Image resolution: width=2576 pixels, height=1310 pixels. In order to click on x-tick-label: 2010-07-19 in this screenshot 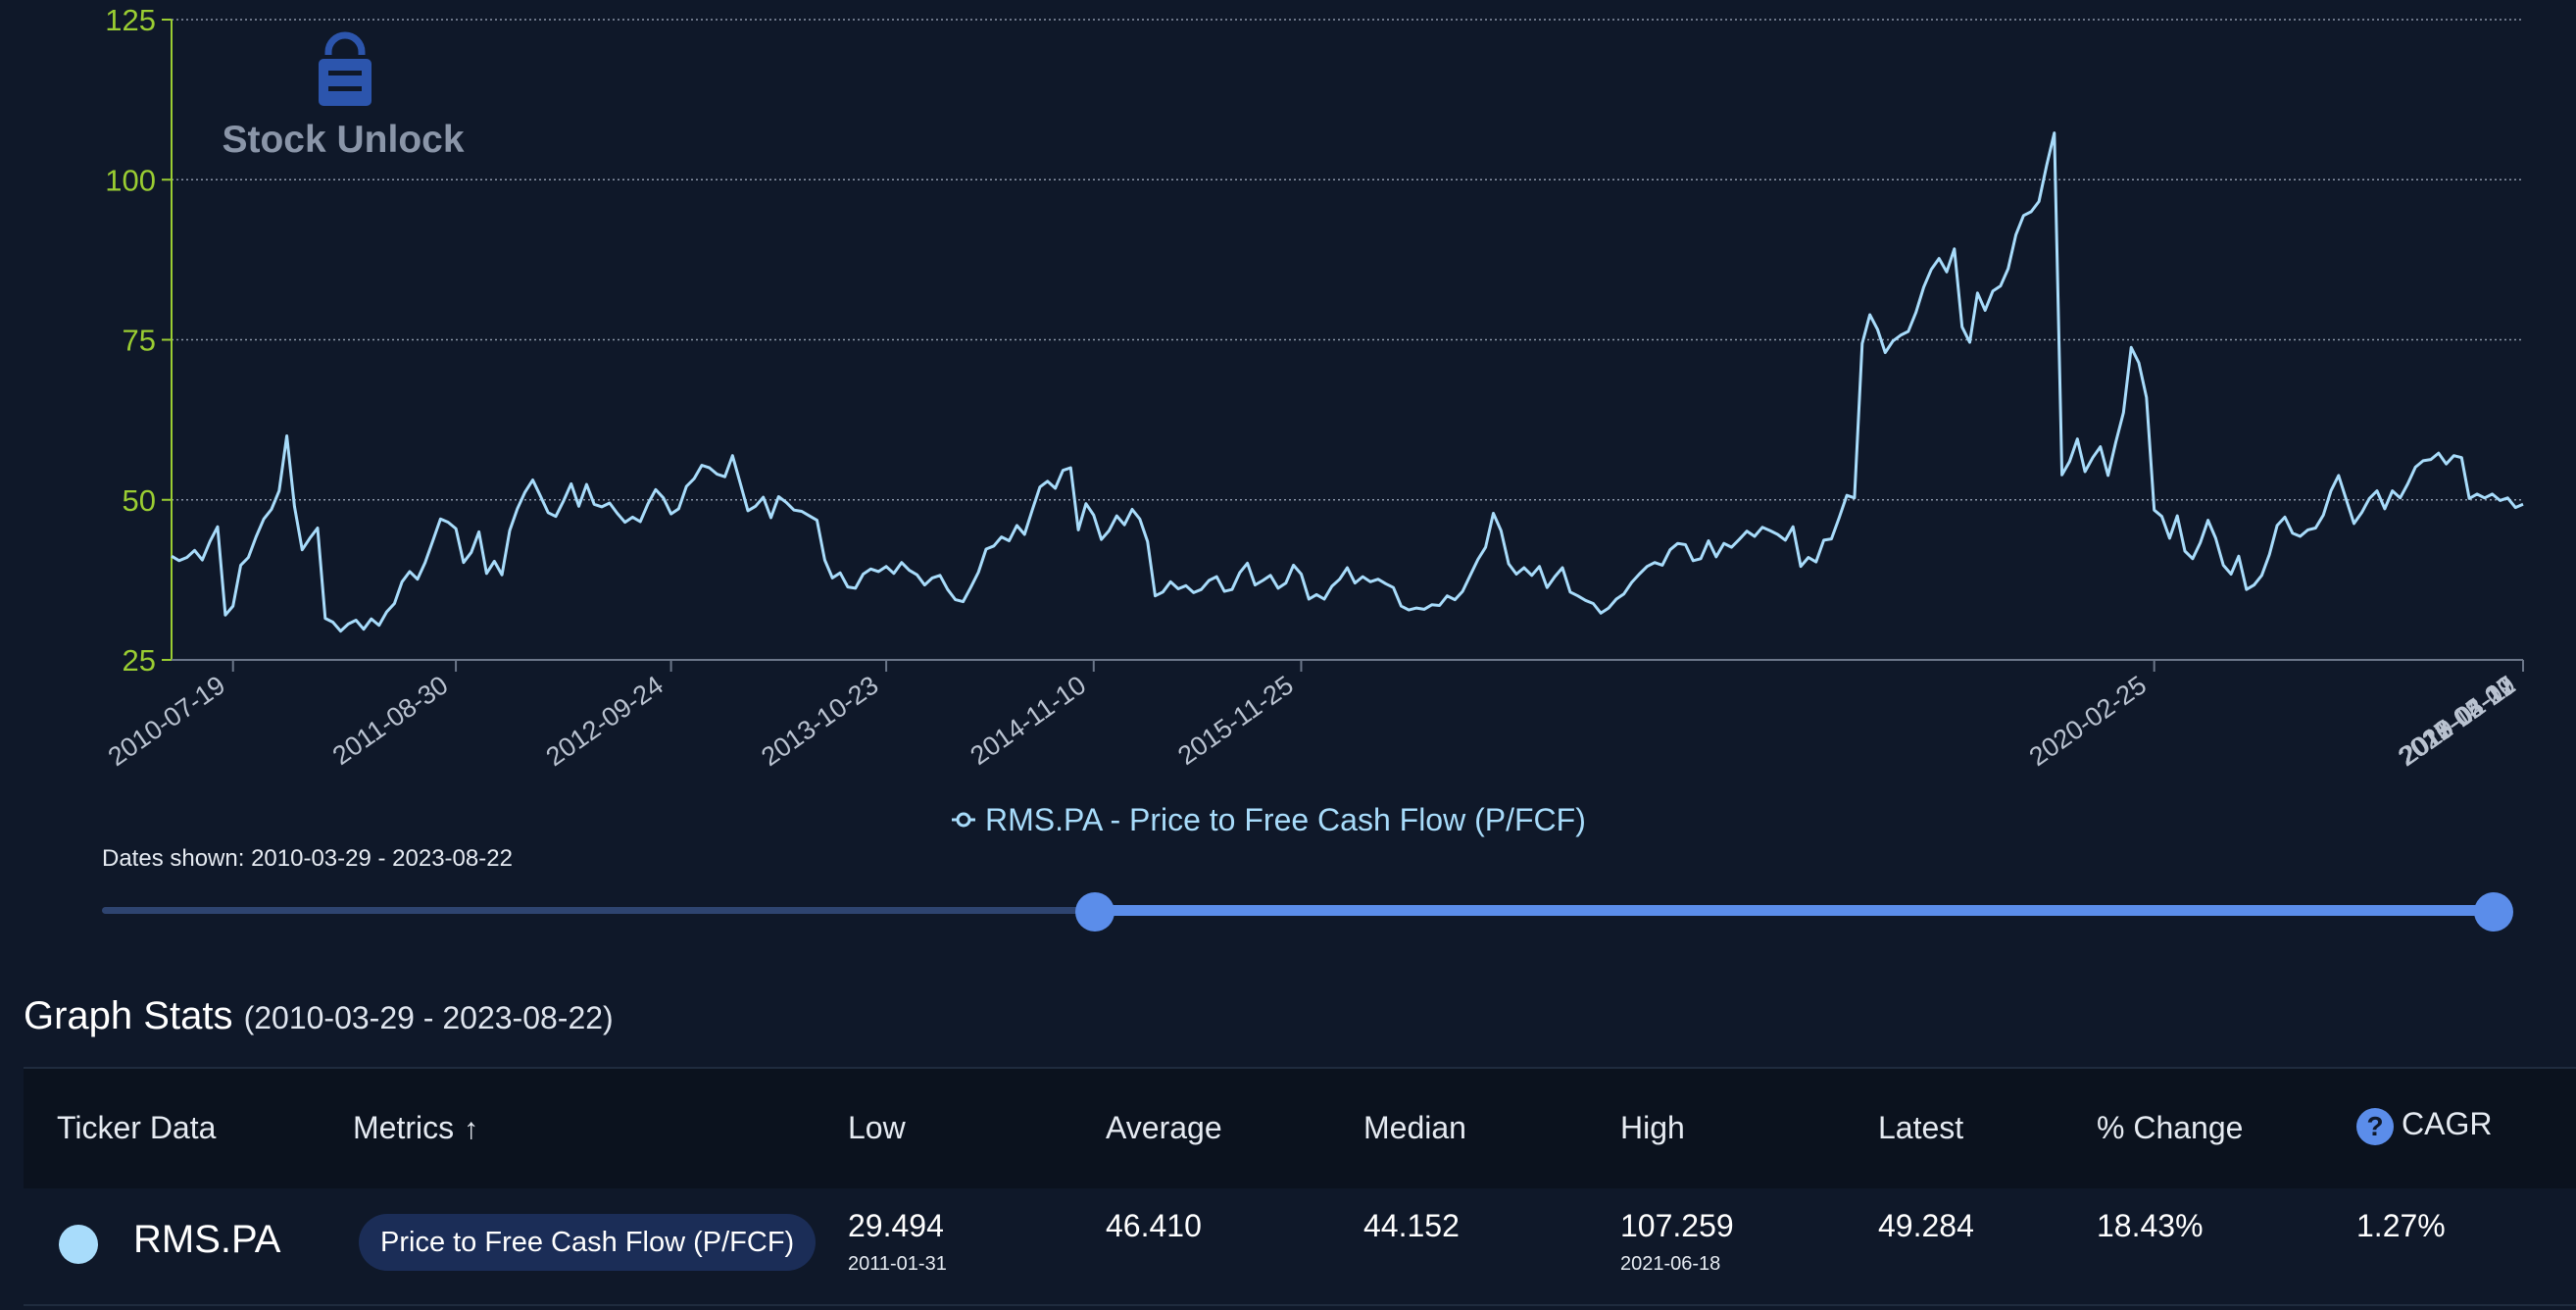, I will do `click(166, 721)`.